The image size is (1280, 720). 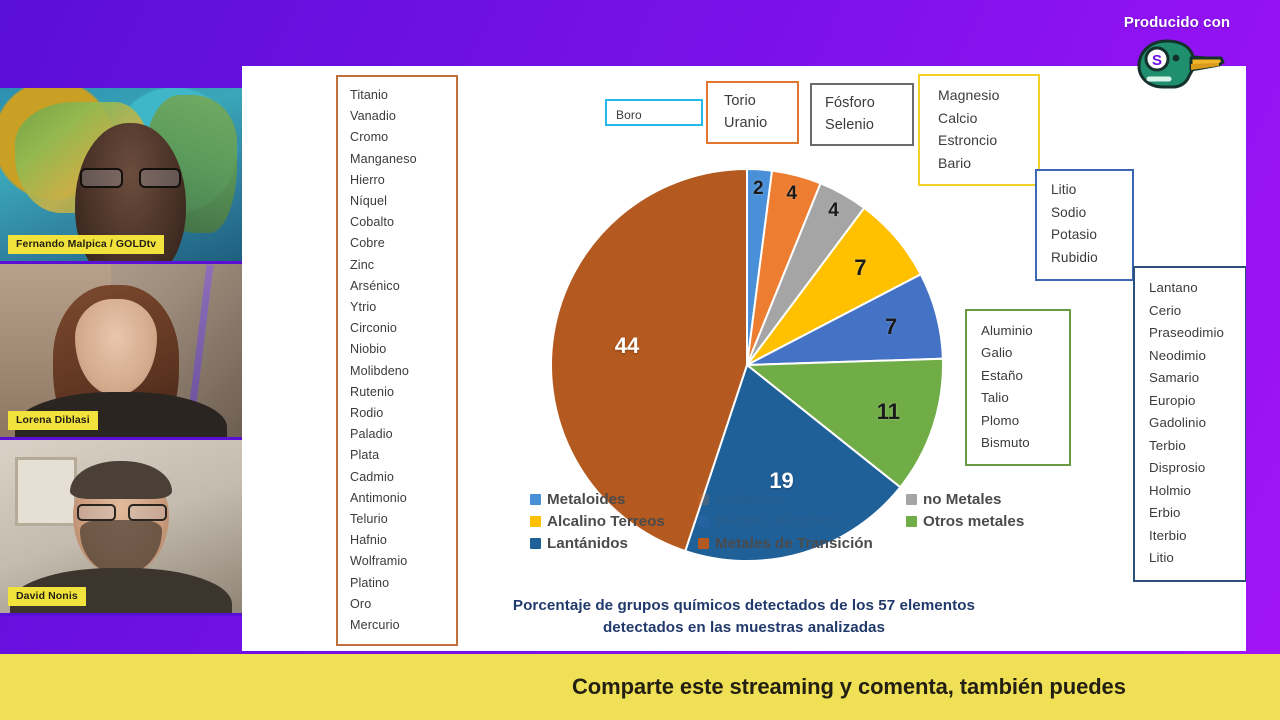 I want to click on element-name: Arsénico, so click(x=375, y=285).